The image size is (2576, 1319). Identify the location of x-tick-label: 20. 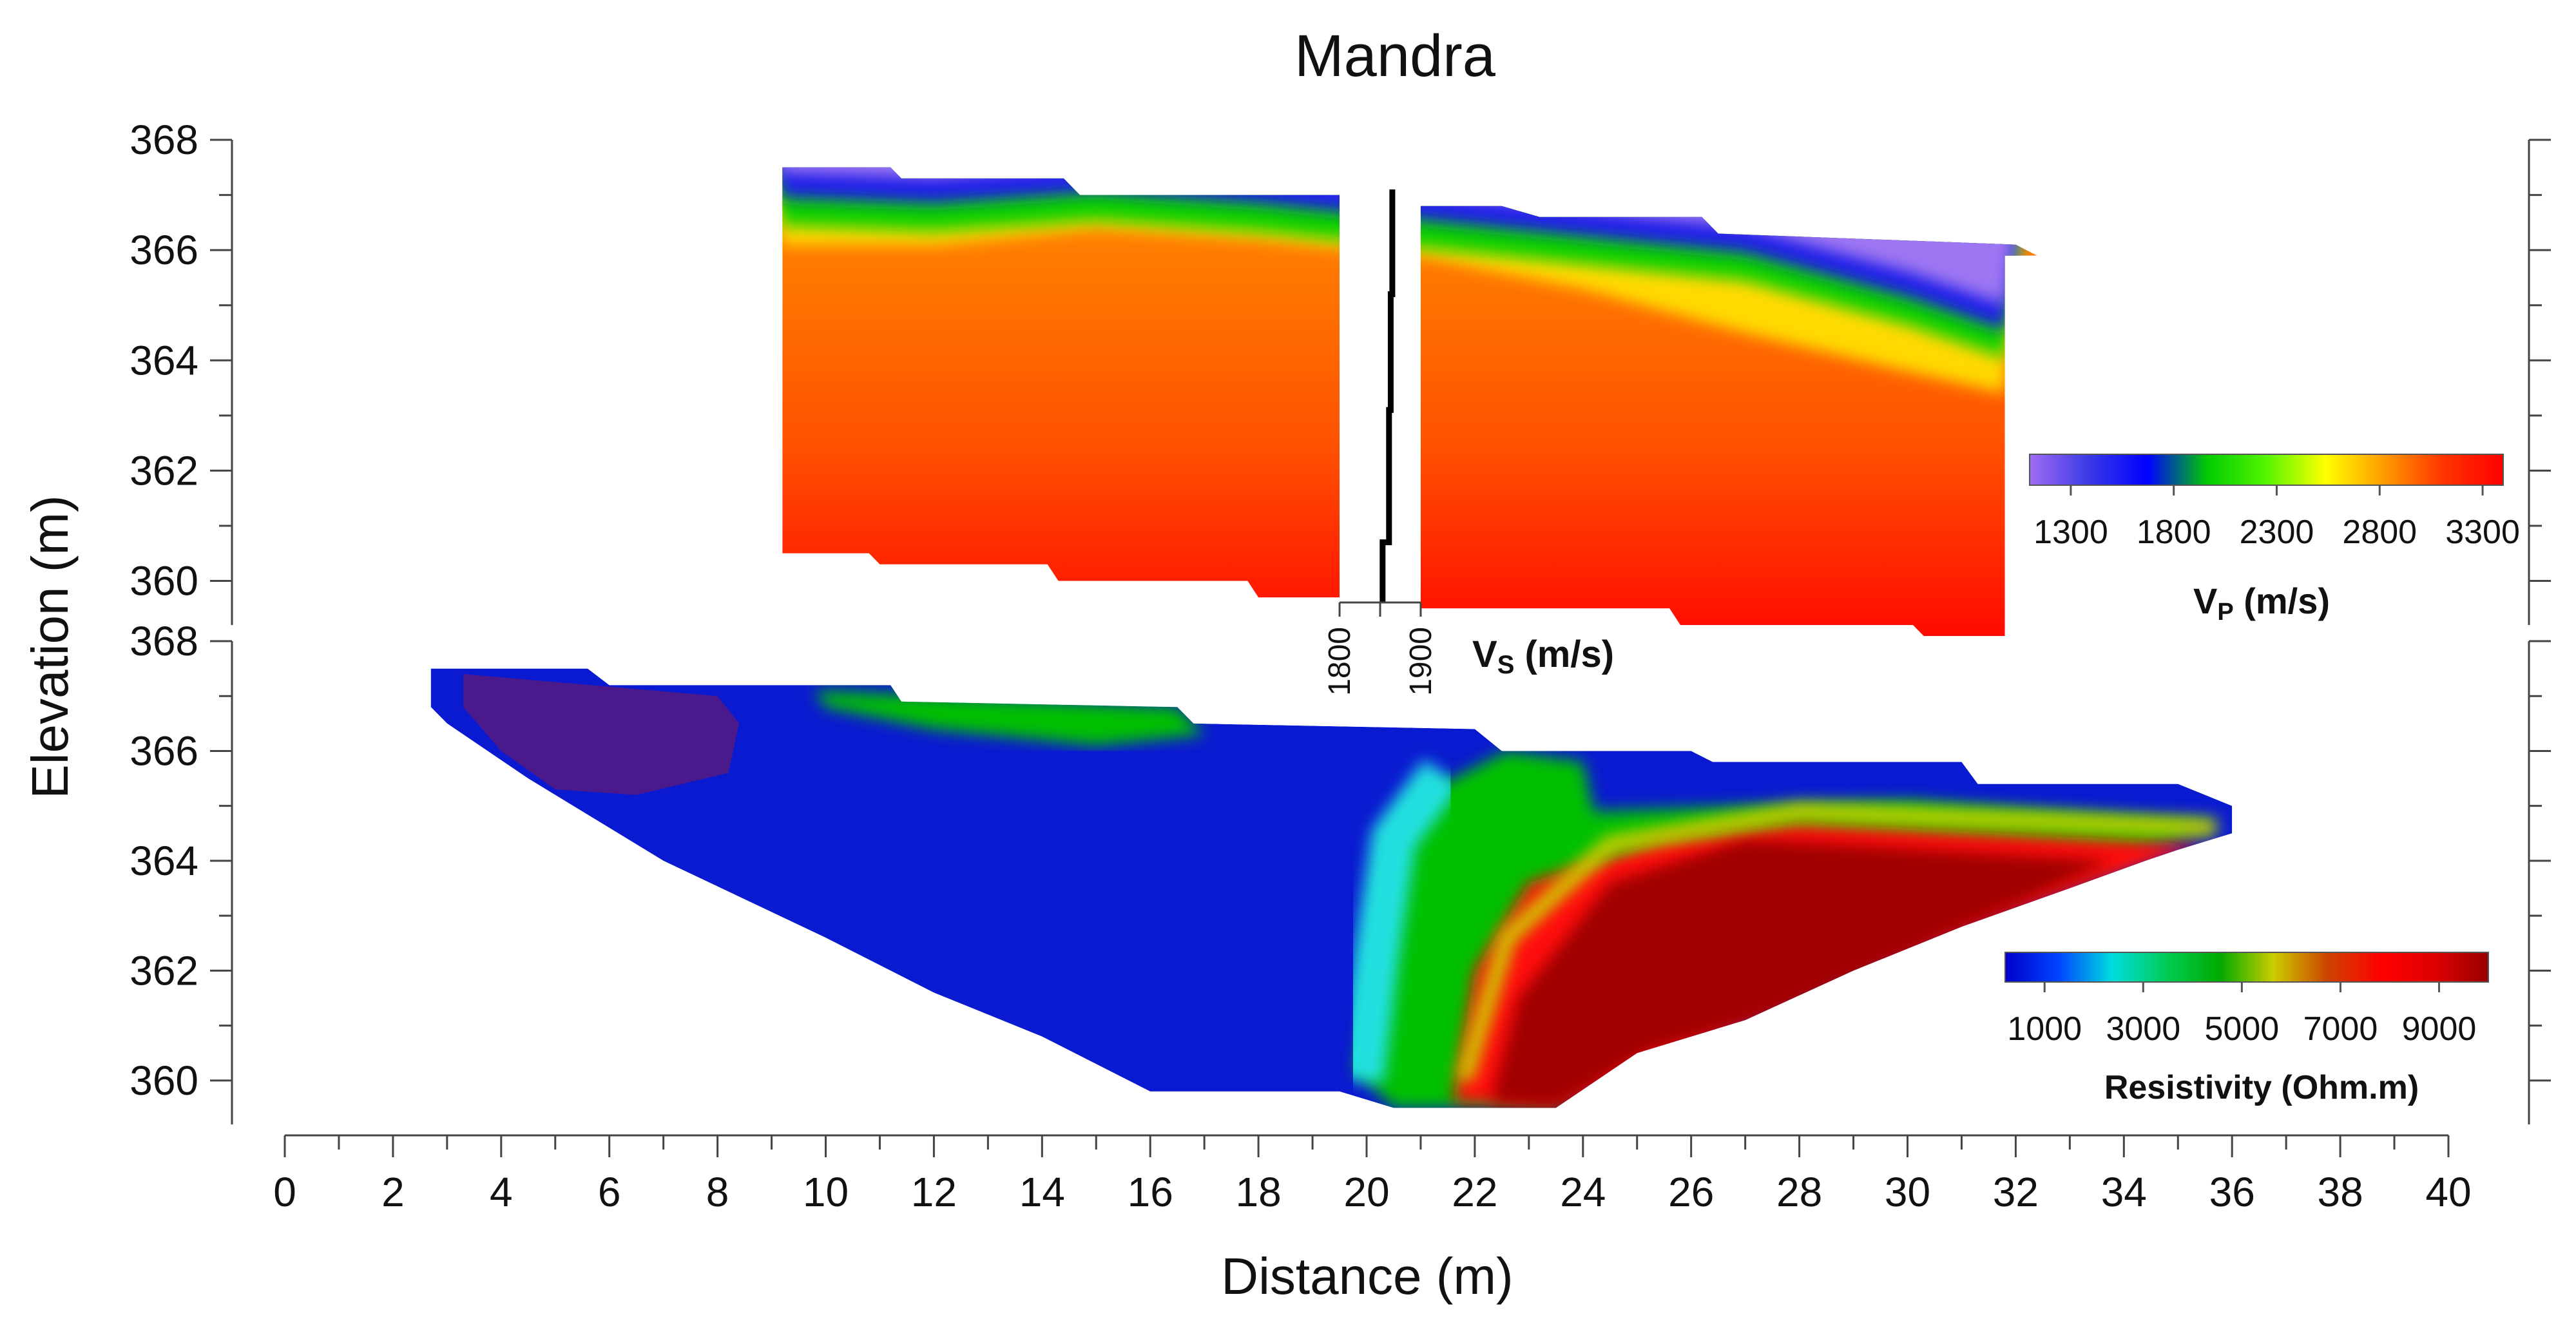
(1366, 1192).